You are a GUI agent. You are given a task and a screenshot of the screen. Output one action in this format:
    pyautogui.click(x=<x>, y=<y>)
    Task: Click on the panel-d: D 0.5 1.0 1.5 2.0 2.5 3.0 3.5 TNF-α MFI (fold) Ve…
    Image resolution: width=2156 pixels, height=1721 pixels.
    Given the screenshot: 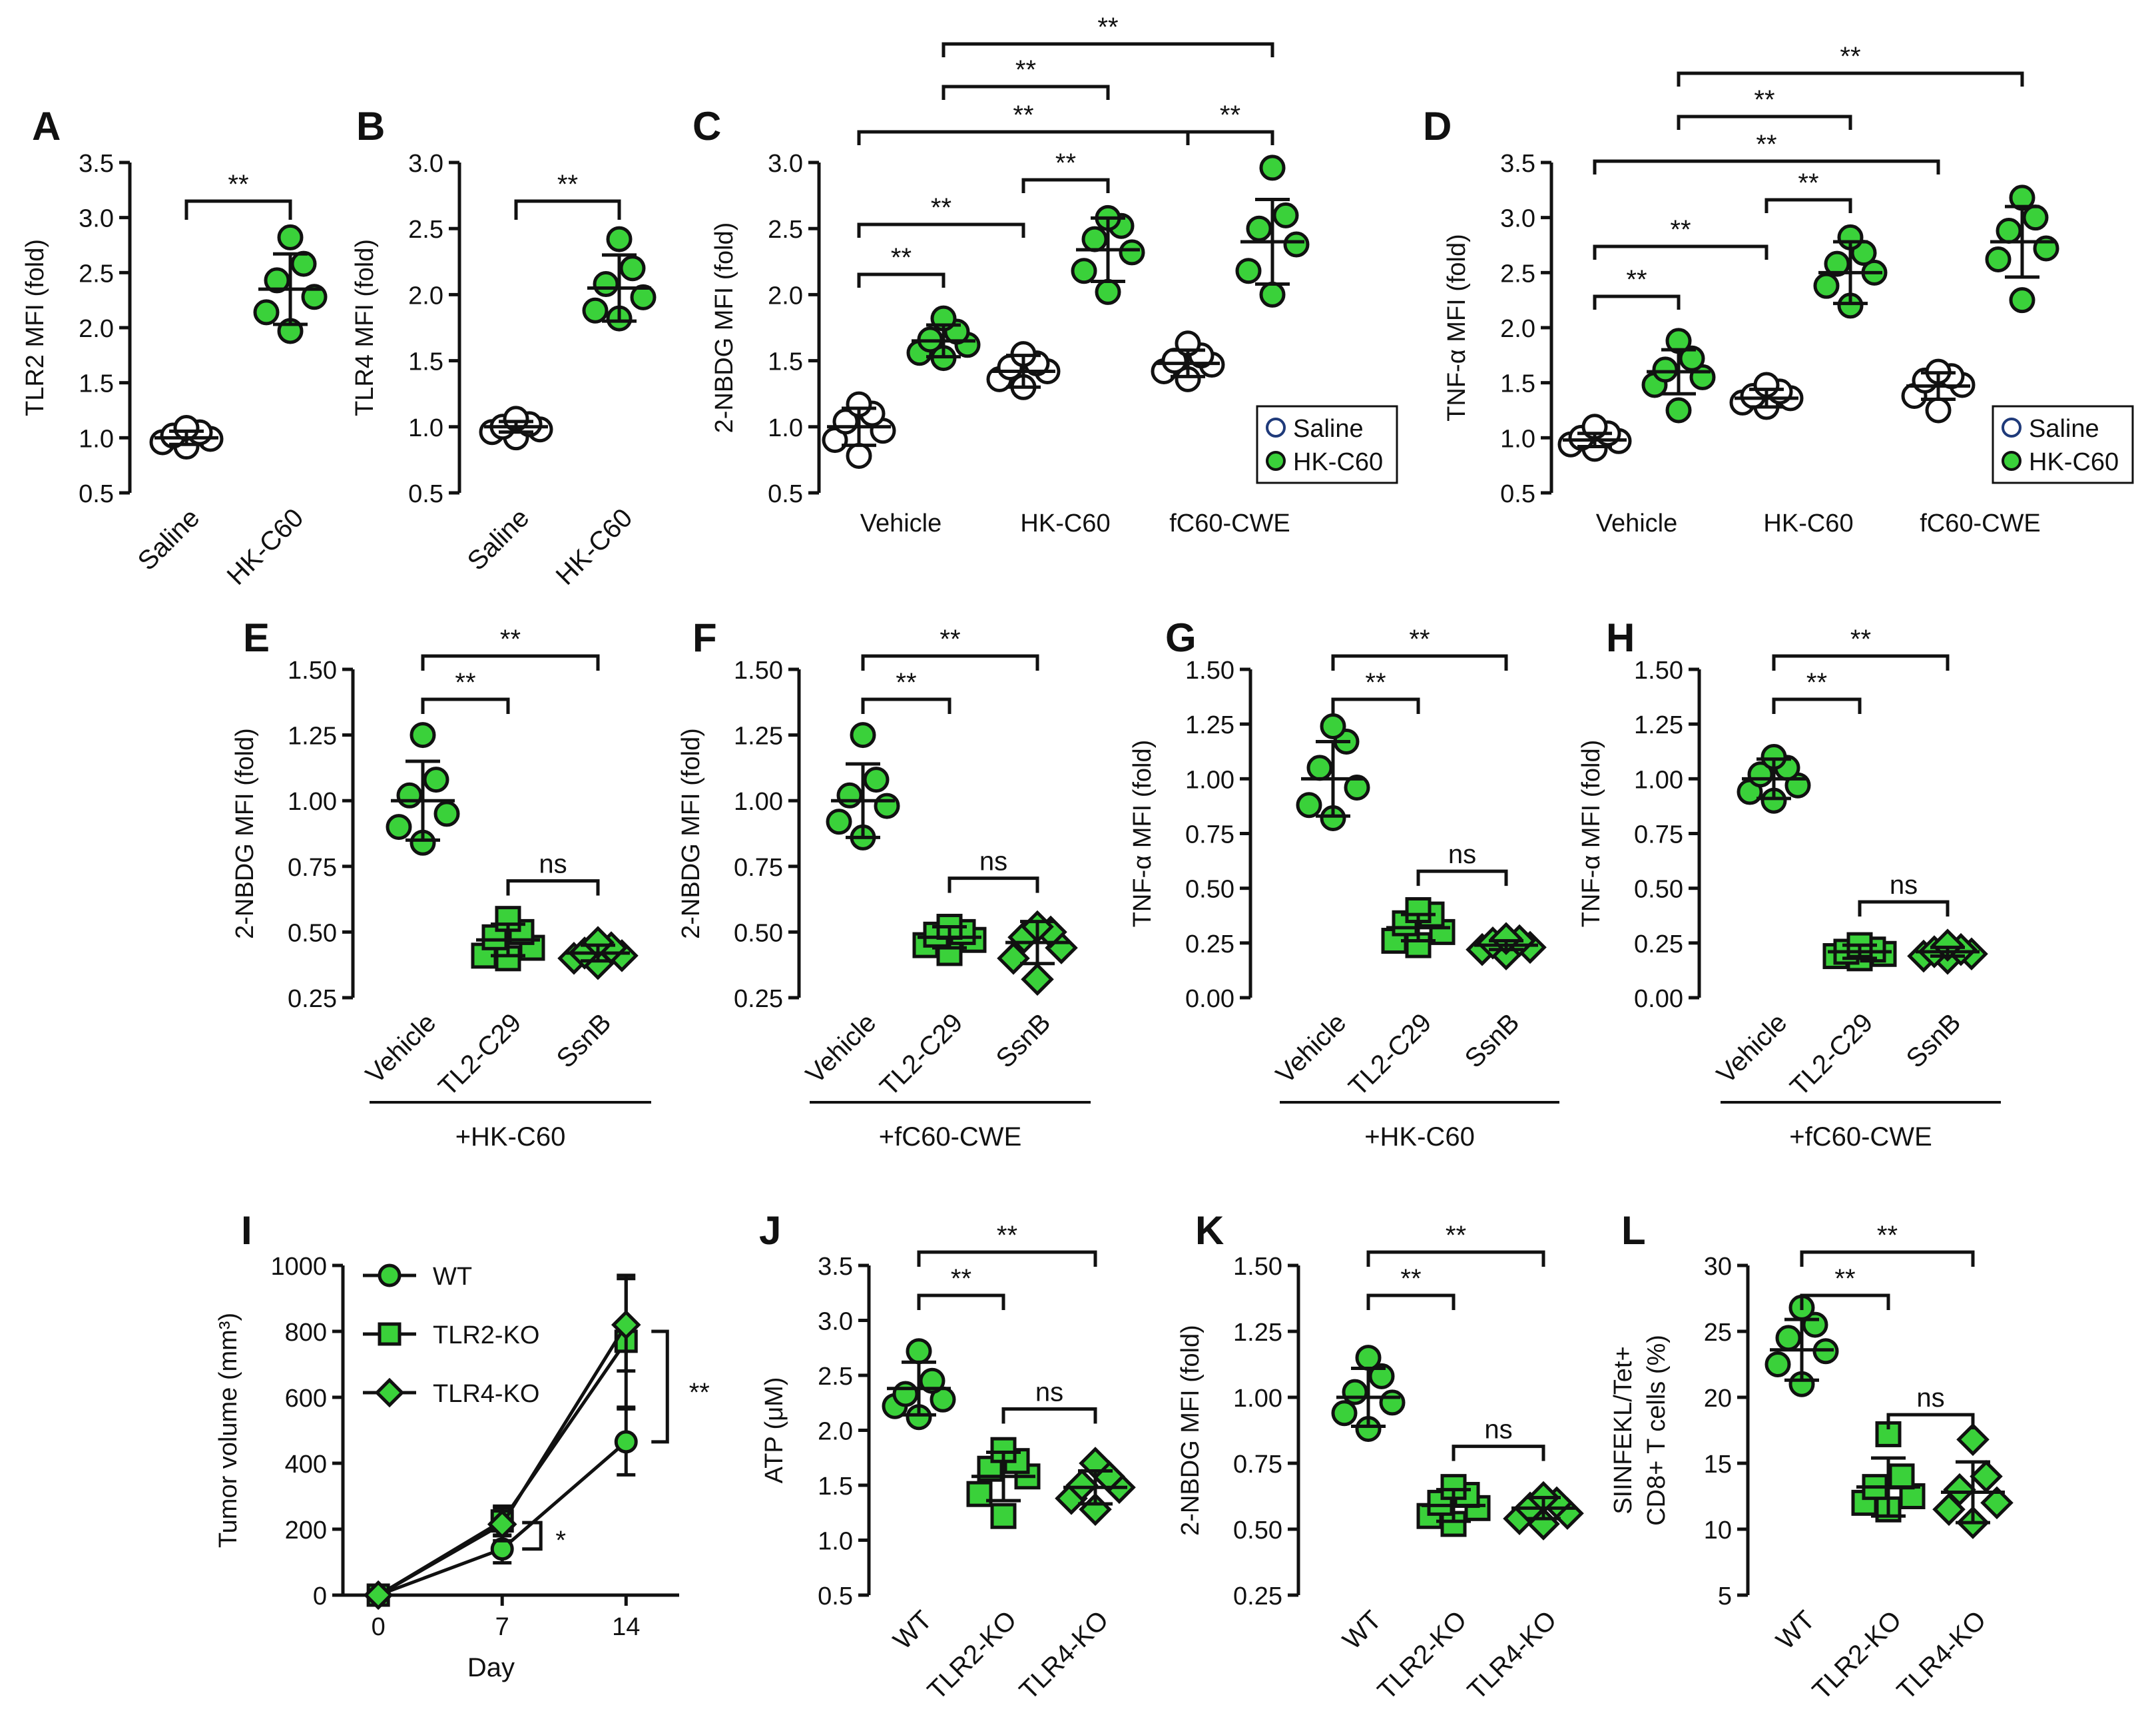 What is the action you would take?
    pyautogui.click(x=1778, y=289)
    